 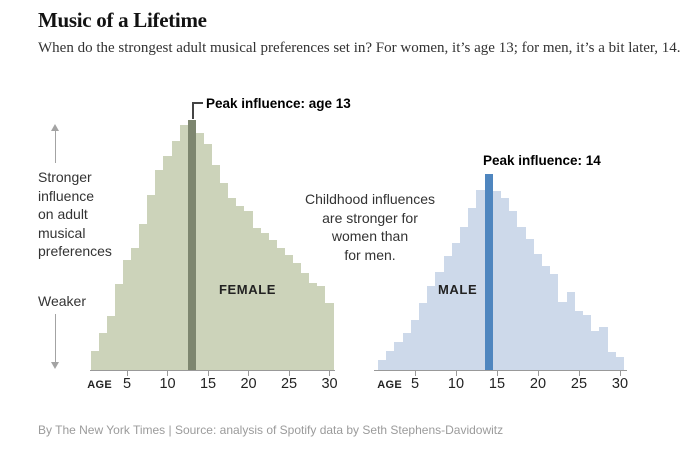 What do you see at coordinates (99, 385) in the screenshot?
I see `female-age-axis-label: AGE` at bounding box center [99, 385].